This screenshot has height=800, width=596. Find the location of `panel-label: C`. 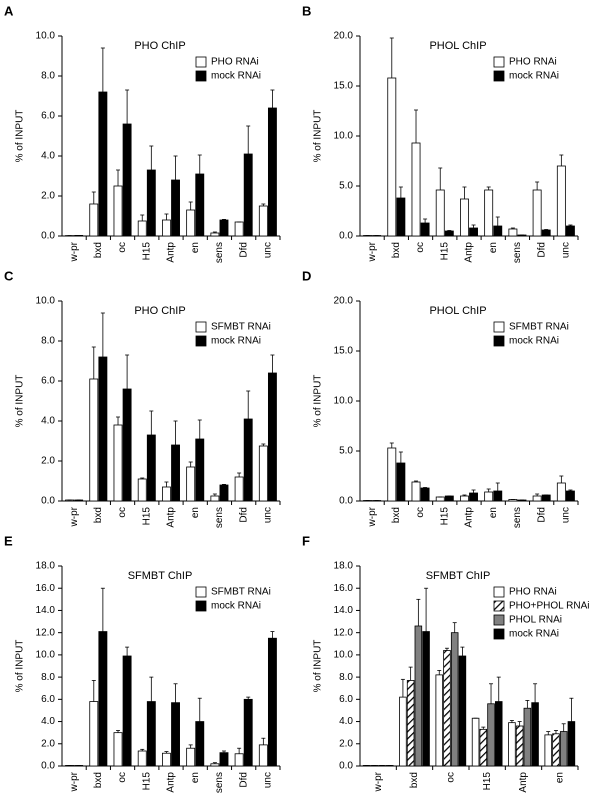

panel-label: C is located at coordinates (9, 275).